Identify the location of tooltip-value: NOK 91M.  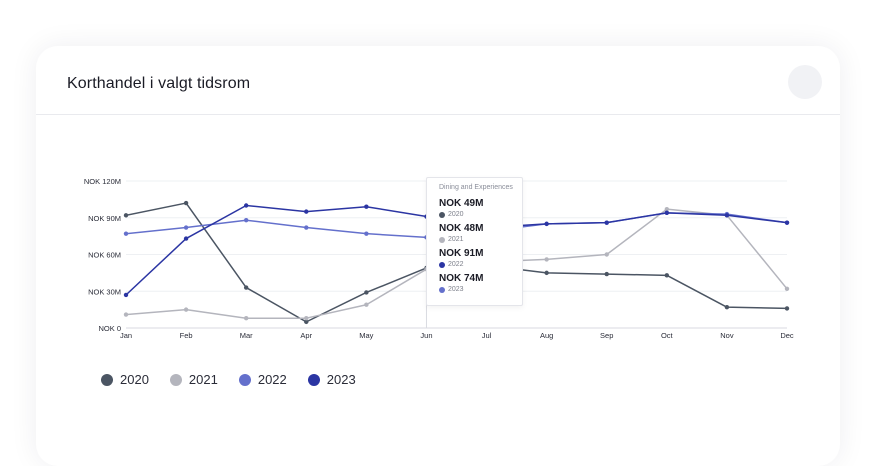
(461, 253).